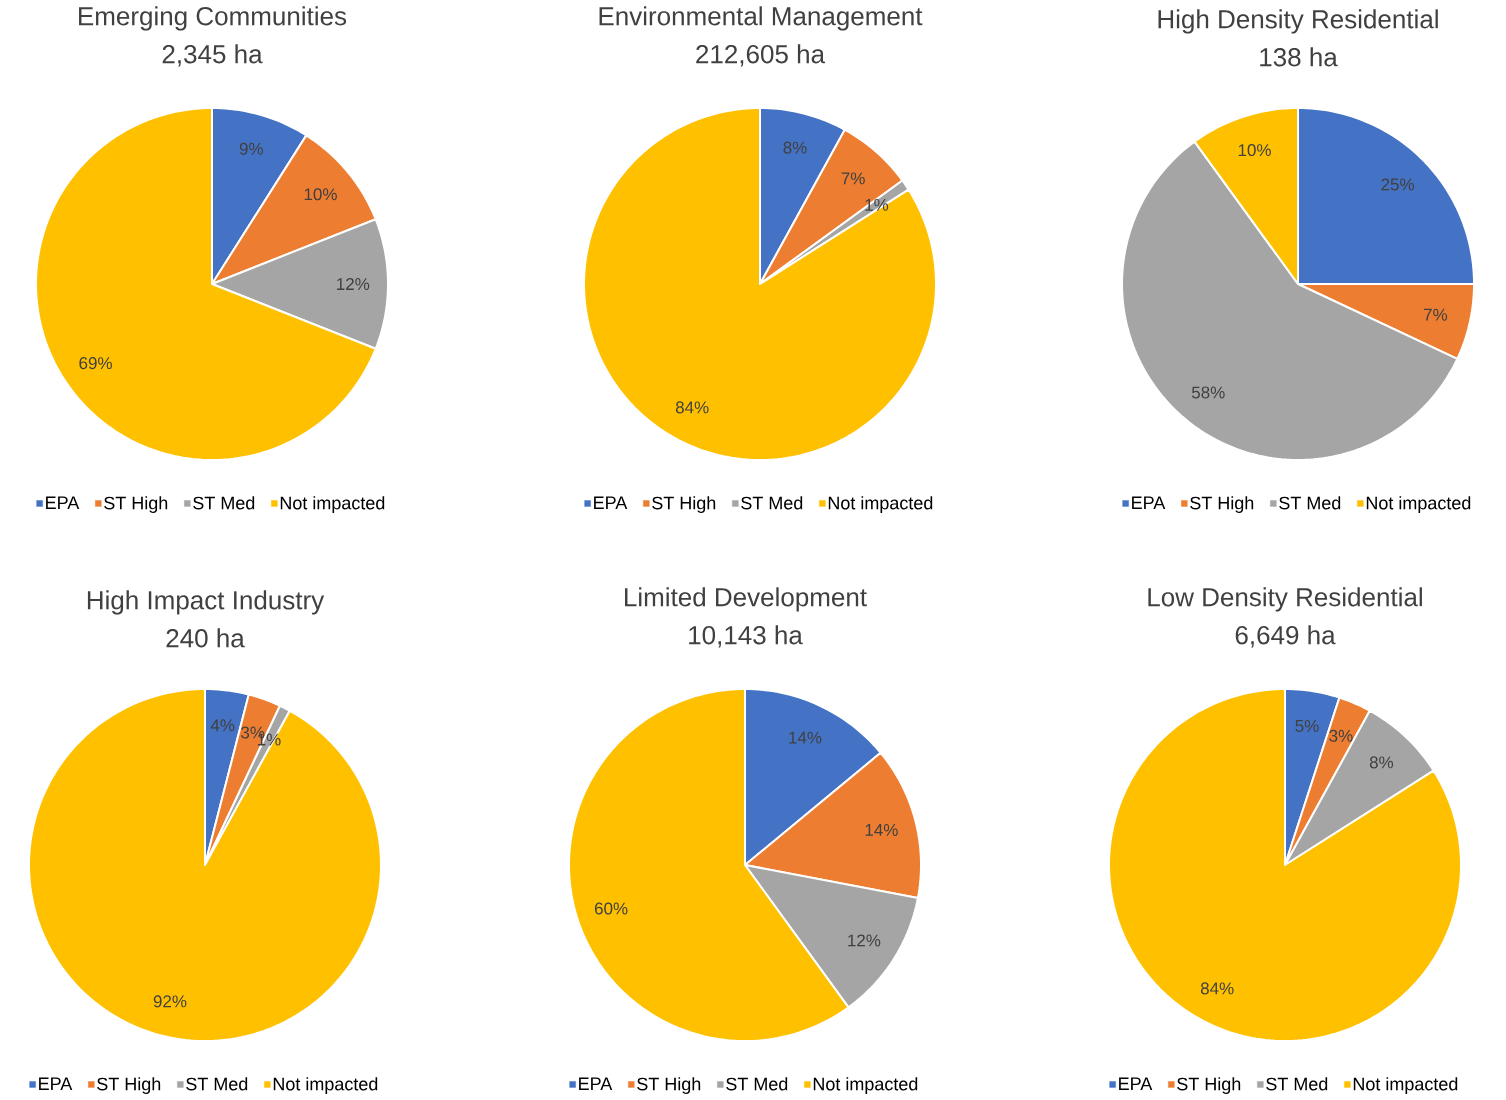  Describe the element at coordinates (1298, 21) in the screenshot. I see `chart-title: High Density Residential` at that location.